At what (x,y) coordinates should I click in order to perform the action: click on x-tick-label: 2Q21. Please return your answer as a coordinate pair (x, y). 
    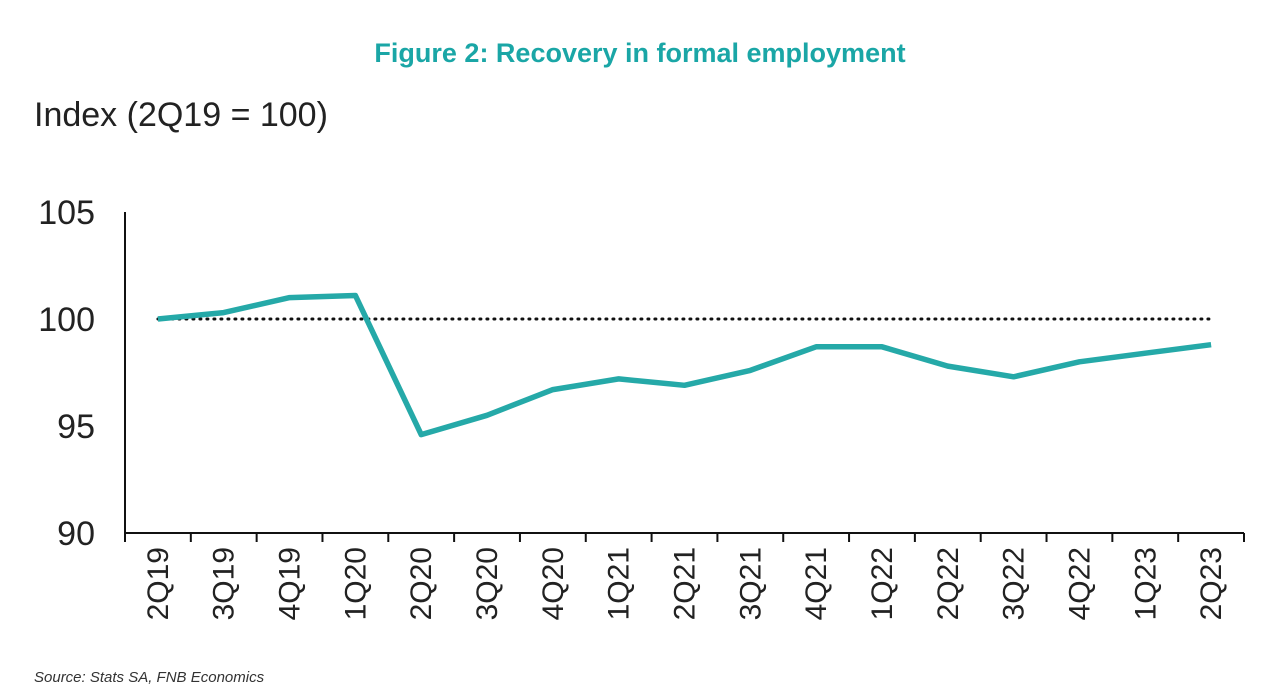
    Looking at the image, I should click on (685, 583).